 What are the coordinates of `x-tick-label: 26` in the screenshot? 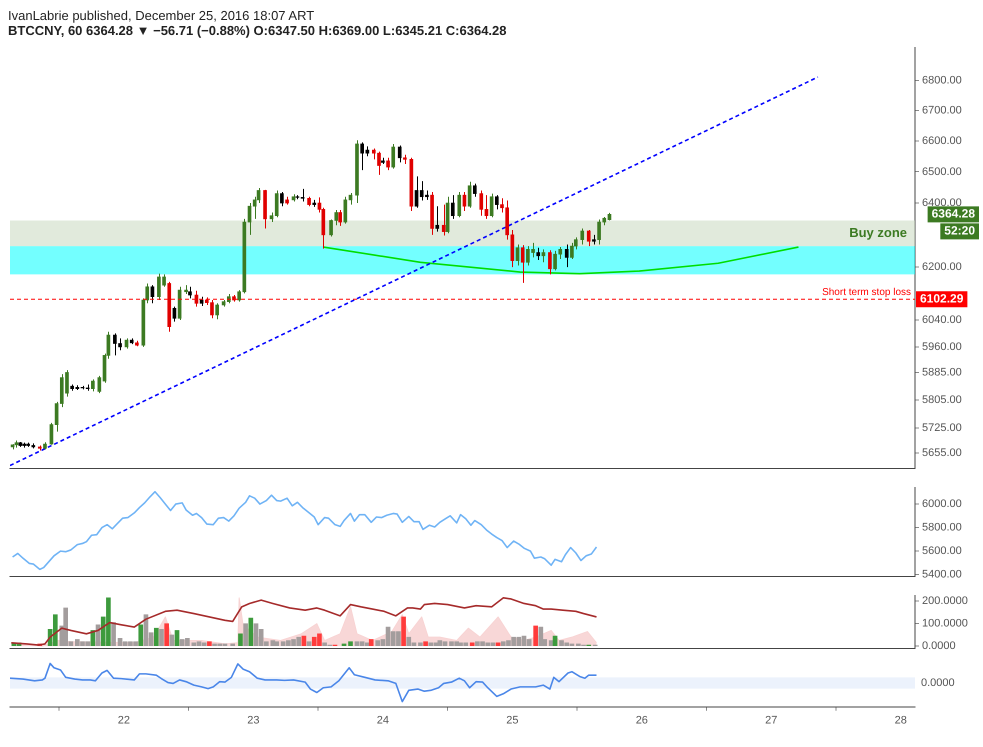 It's located at (642, 720).